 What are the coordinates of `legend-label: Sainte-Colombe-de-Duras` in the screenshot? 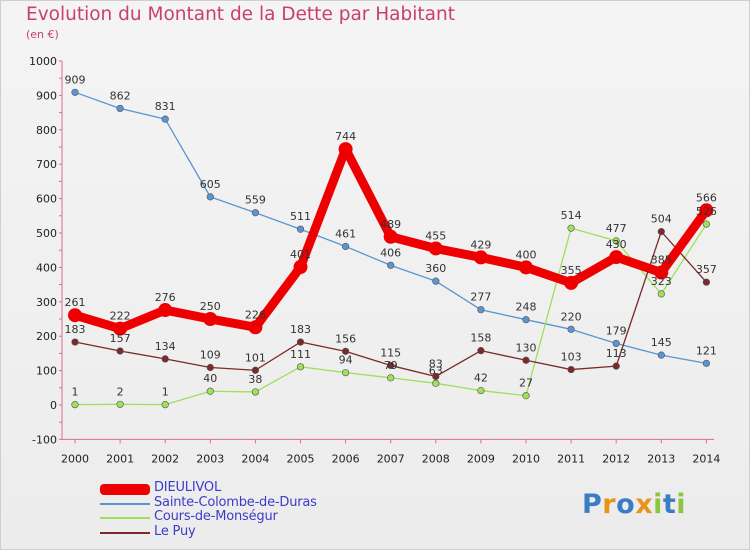 It's located at (235, 502).